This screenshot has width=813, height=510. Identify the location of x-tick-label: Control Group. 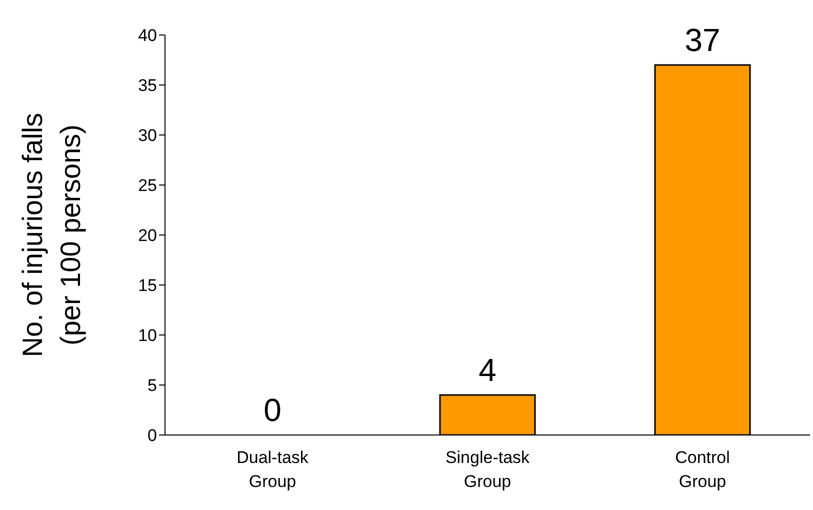
(702, 469).